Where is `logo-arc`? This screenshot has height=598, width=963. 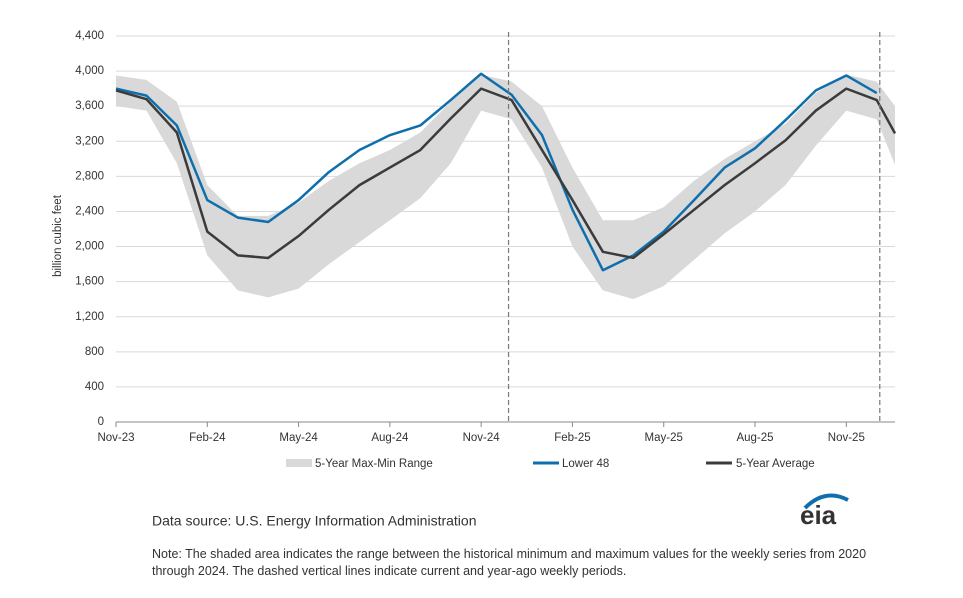
logo-arc is located at coordinates (826, 501).